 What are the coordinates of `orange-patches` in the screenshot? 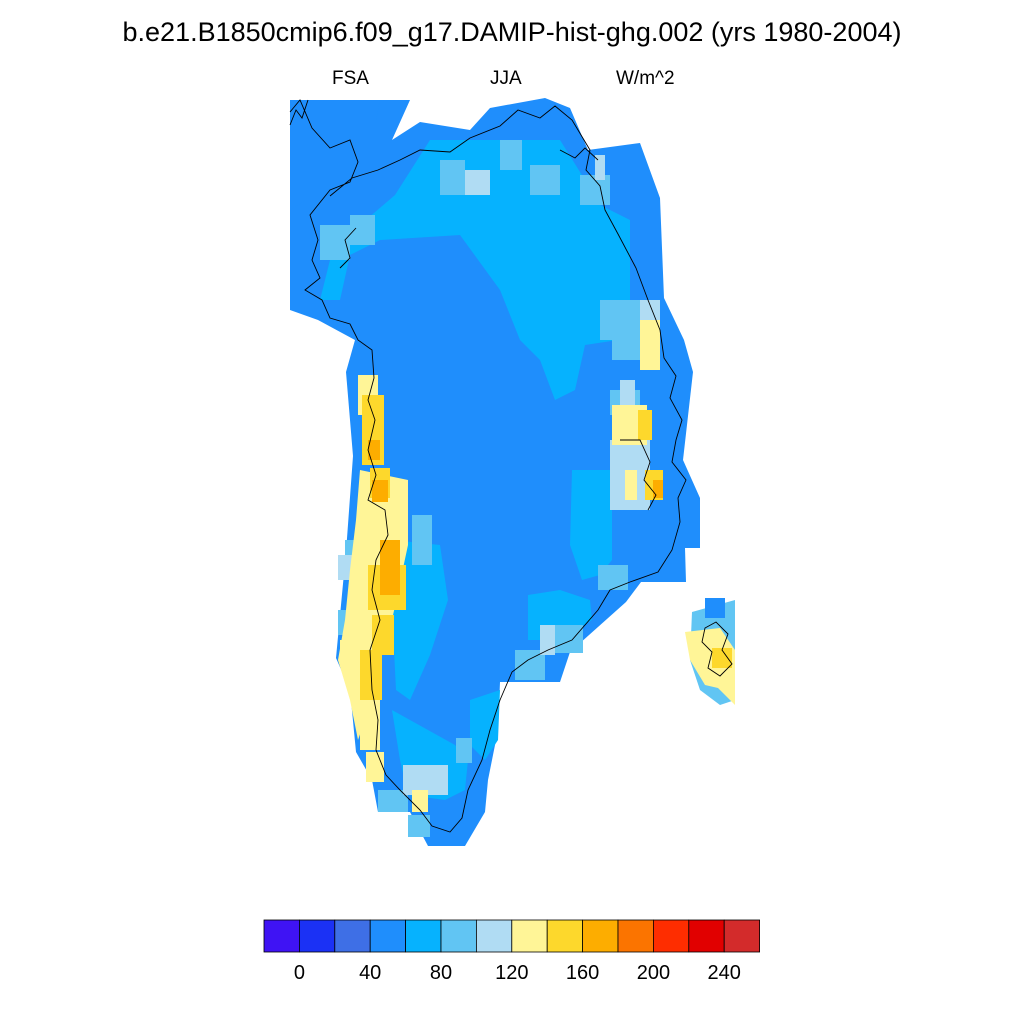 It's located at (515, 517).